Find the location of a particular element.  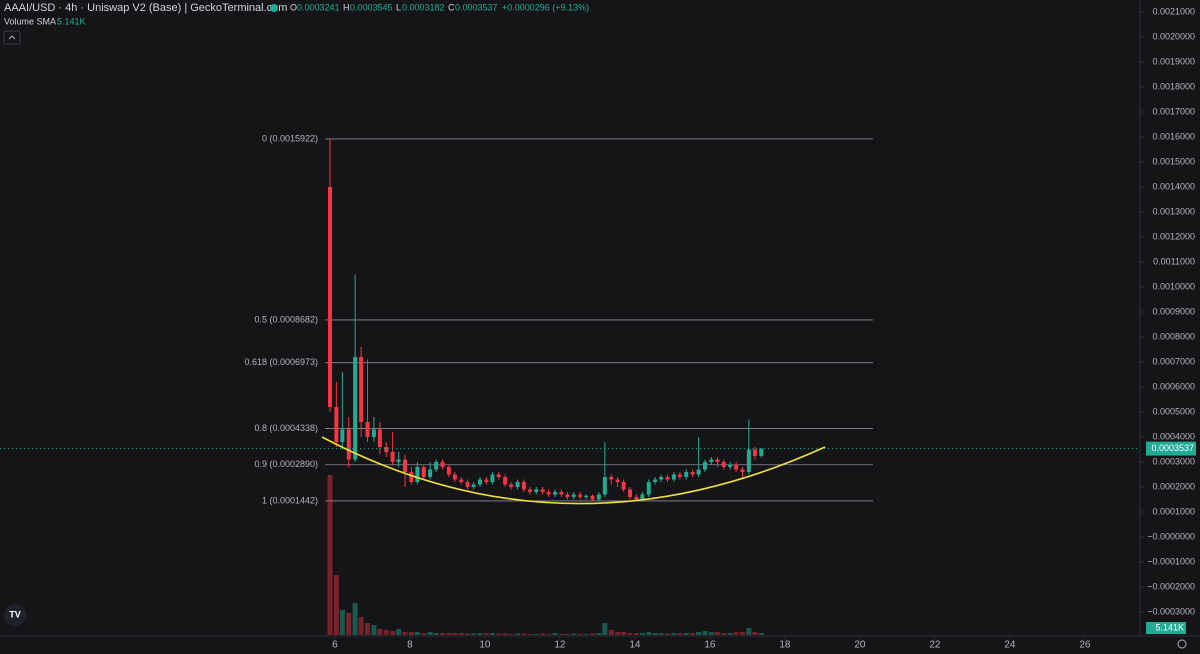

ohlc-change: +0.0000296 (+9.13%) is located at coordinates (545, 7).